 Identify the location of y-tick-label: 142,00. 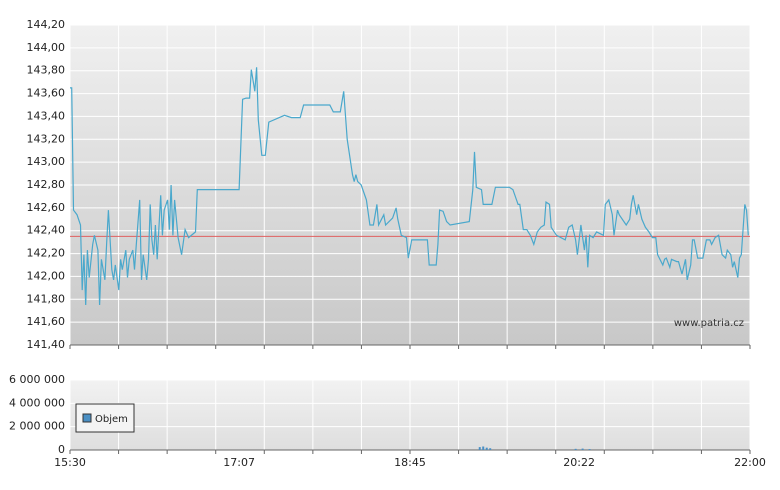
(46, 275).